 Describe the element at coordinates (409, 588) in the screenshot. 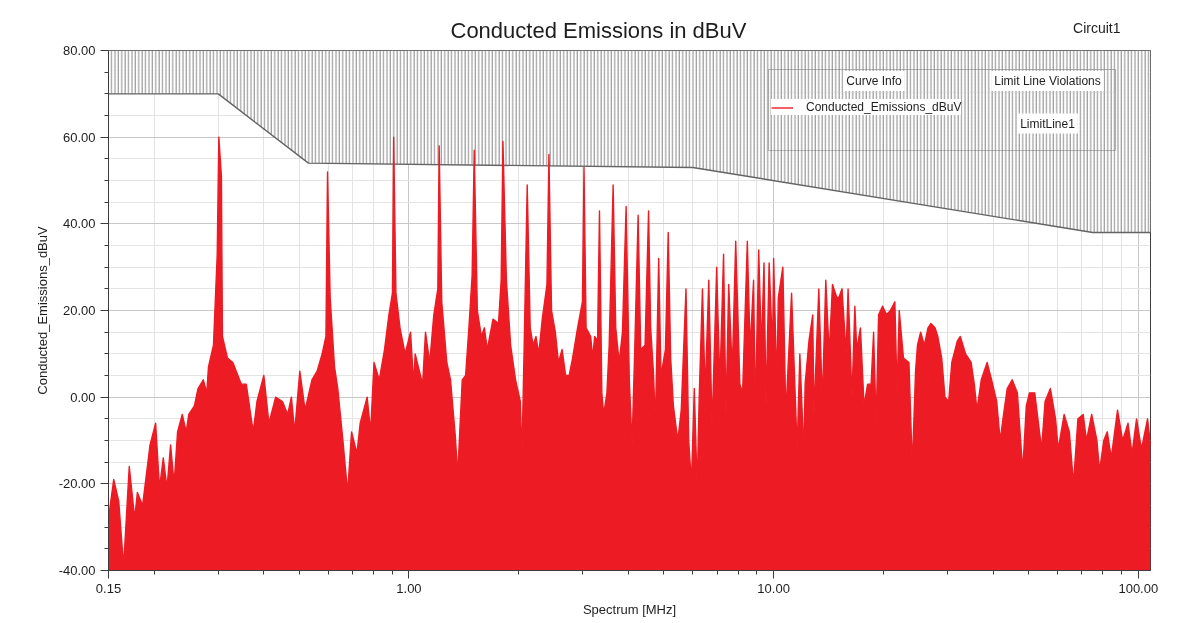

I see `x-tick-label: 1.00` at that location.